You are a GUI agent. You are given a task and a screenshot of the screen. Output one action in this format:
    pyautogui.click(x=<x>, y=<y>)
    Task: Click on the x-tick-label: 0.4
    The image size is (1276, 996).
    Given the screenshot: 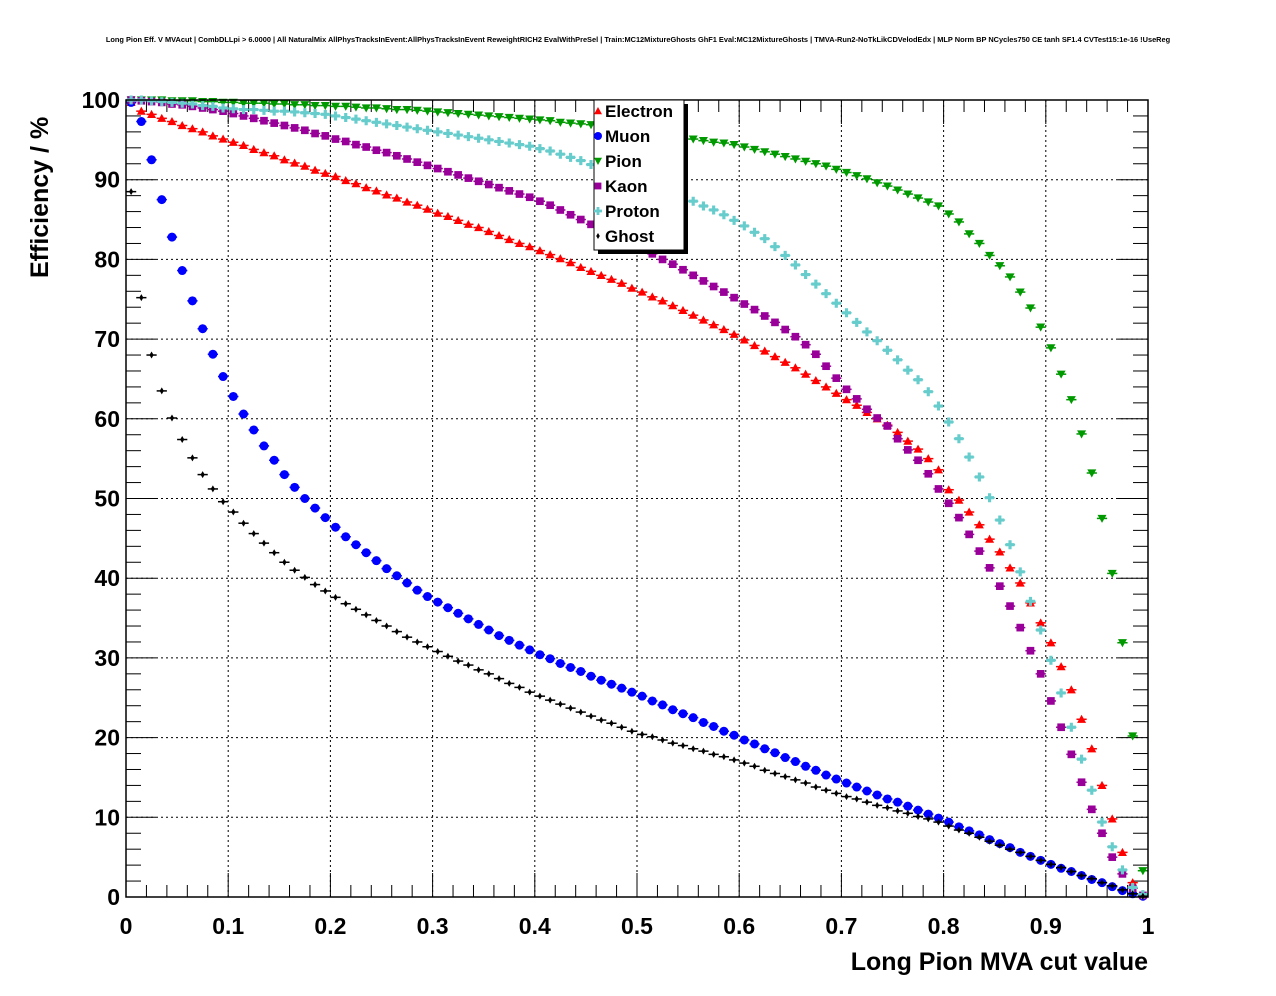 What is the action you would take?
    pyautogui.click(x=535, y=926)
    